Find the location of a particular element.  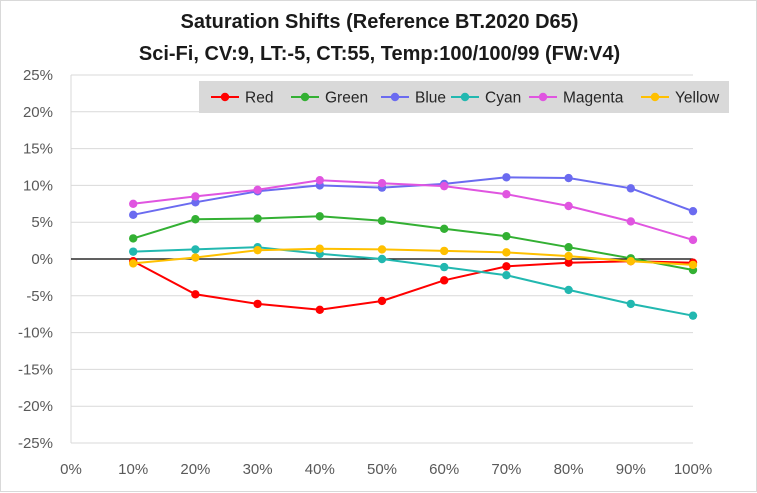

legend-label-yellow: Yellow is located at coordinates (697, 98).